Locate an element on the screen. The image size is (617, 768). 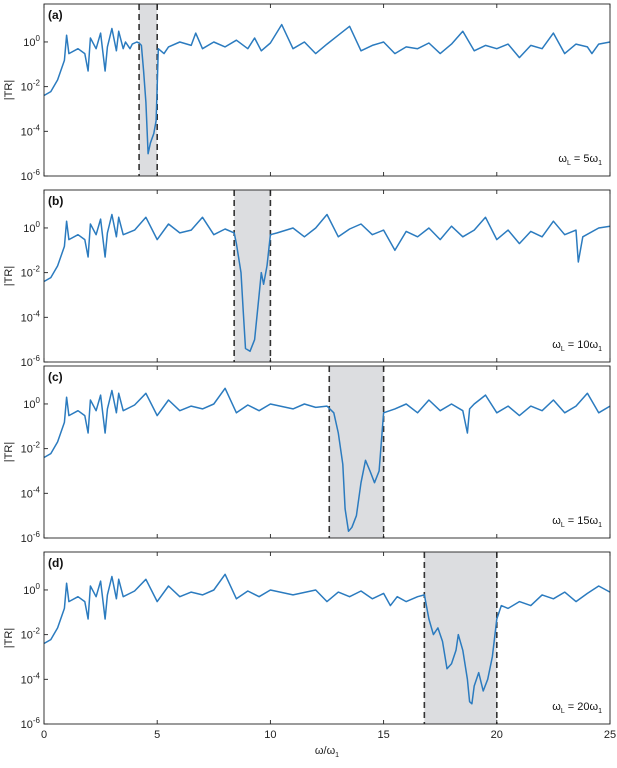
panel-label: (c) is located at coordinates (55, 377).